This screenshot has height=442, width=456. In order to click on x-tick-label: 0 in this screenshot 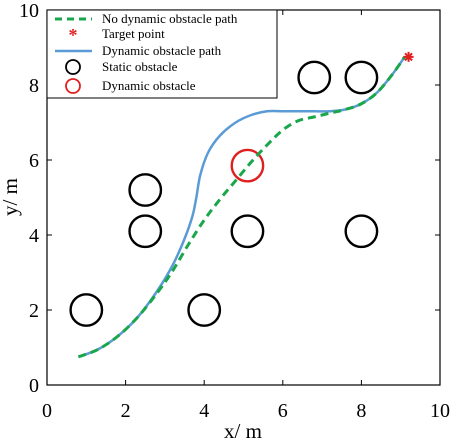, I will do `click(47, 411)`.